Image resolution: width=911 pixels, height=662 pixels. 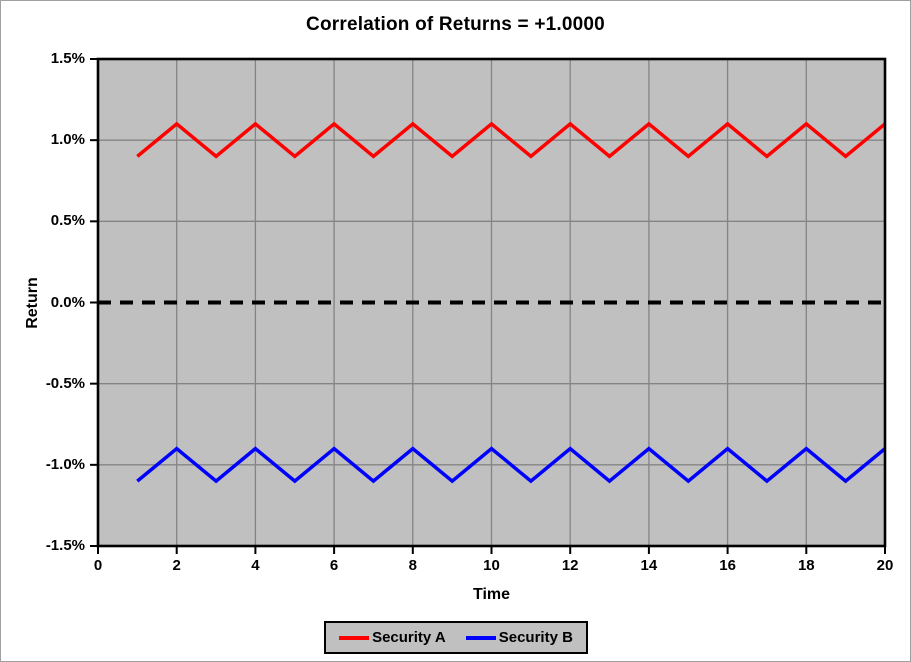 What do you see at coordinates (65, 545) in the screenshot?
I see `y-tick-label: -1.5%` at bounding box center [65, 545].